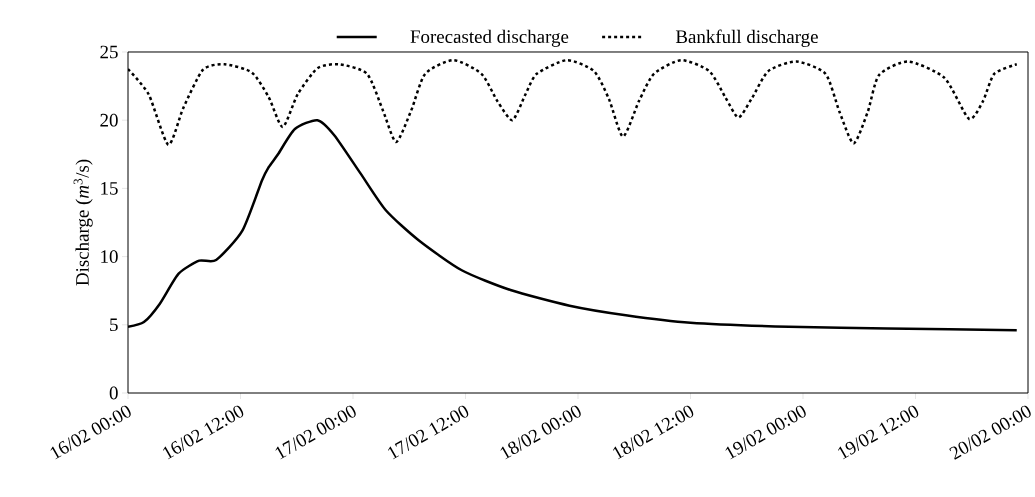  I want to click on x-tick-label: 17/02 00:00, so click(315, 432).